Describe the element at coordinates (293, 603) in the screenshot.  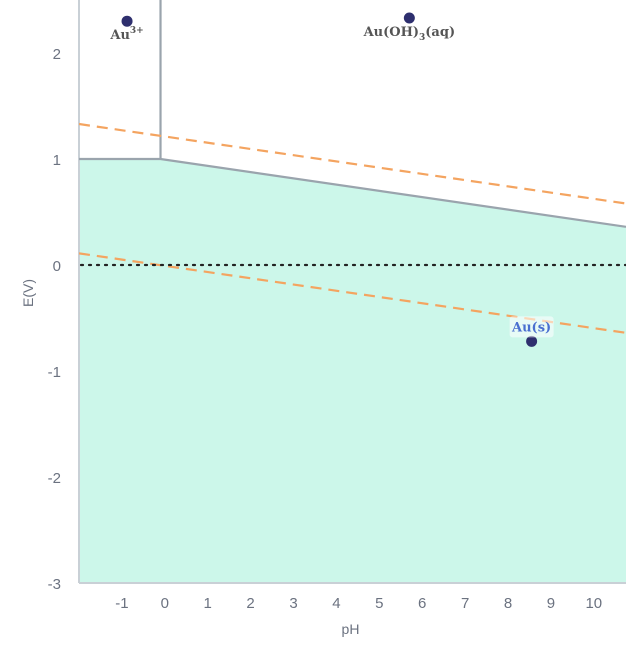
I see `x-tick-label: 3` at that location.